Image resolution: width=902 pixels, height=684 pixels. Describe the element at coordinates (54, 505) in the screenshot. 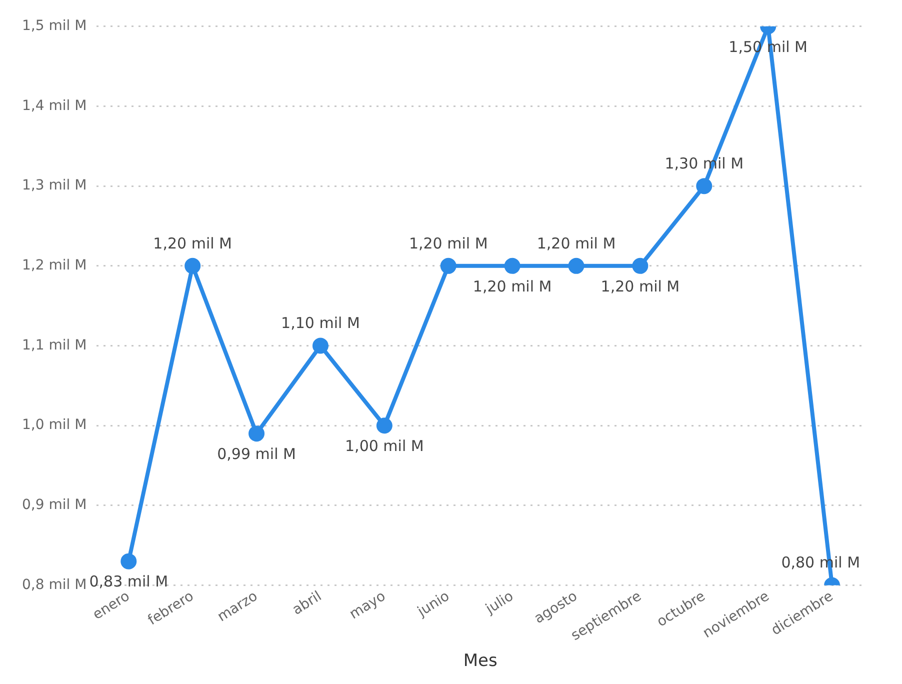

I see `y-tick-label: 0,9 mil M` at that location.